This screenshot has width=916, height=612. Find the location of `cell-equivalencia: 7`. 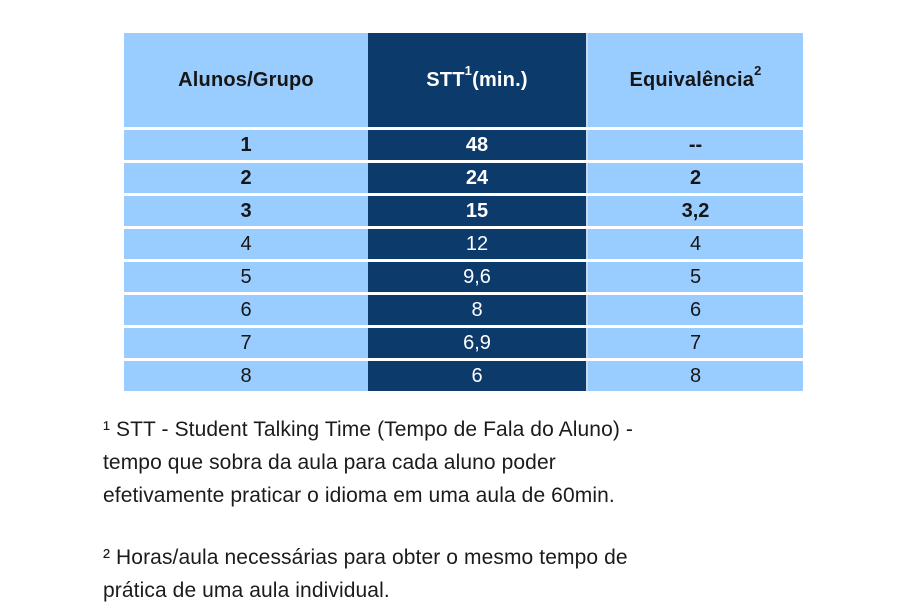

cell-equivalencia: 7 is located at coordinates (694, 343).